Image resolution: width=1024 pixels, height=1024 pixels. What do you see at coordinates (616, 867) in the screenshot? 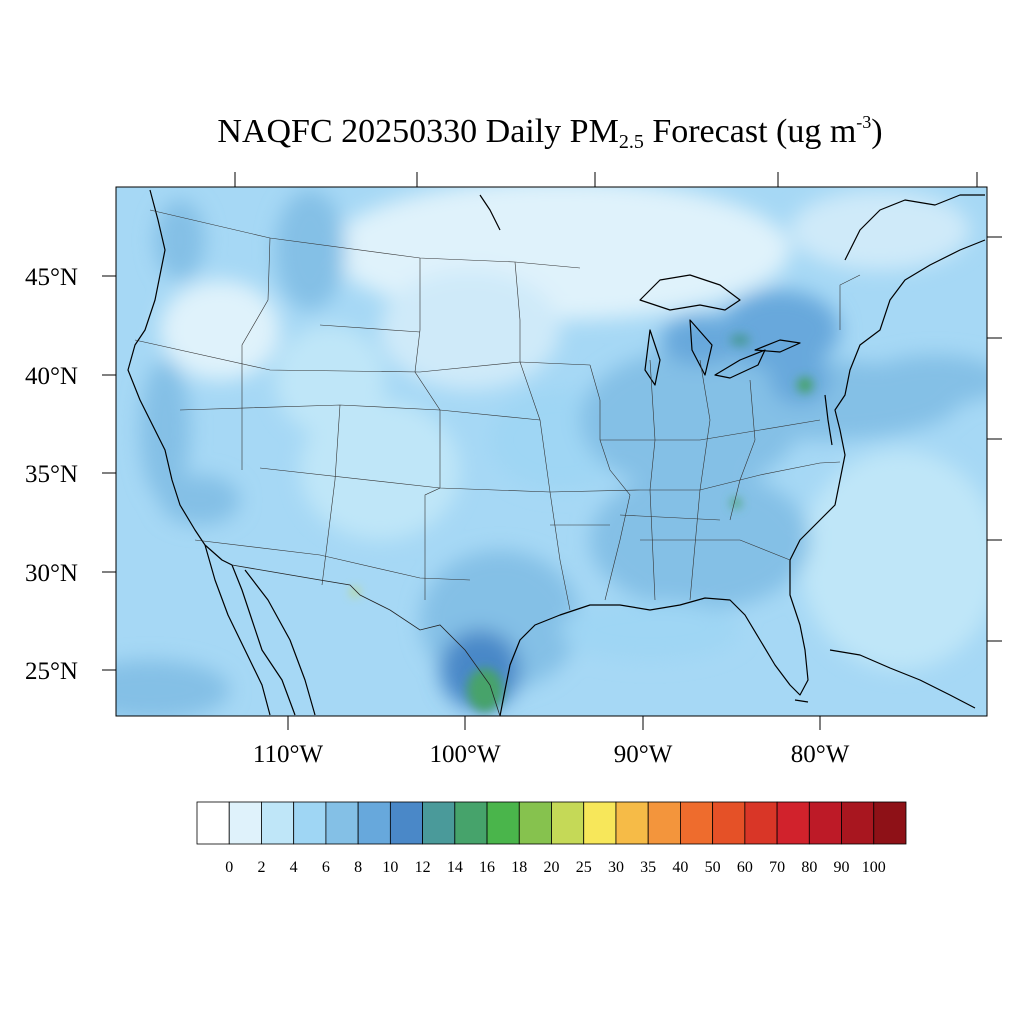
I see `colorbar-label: 30` at bounding box center [616, 867].